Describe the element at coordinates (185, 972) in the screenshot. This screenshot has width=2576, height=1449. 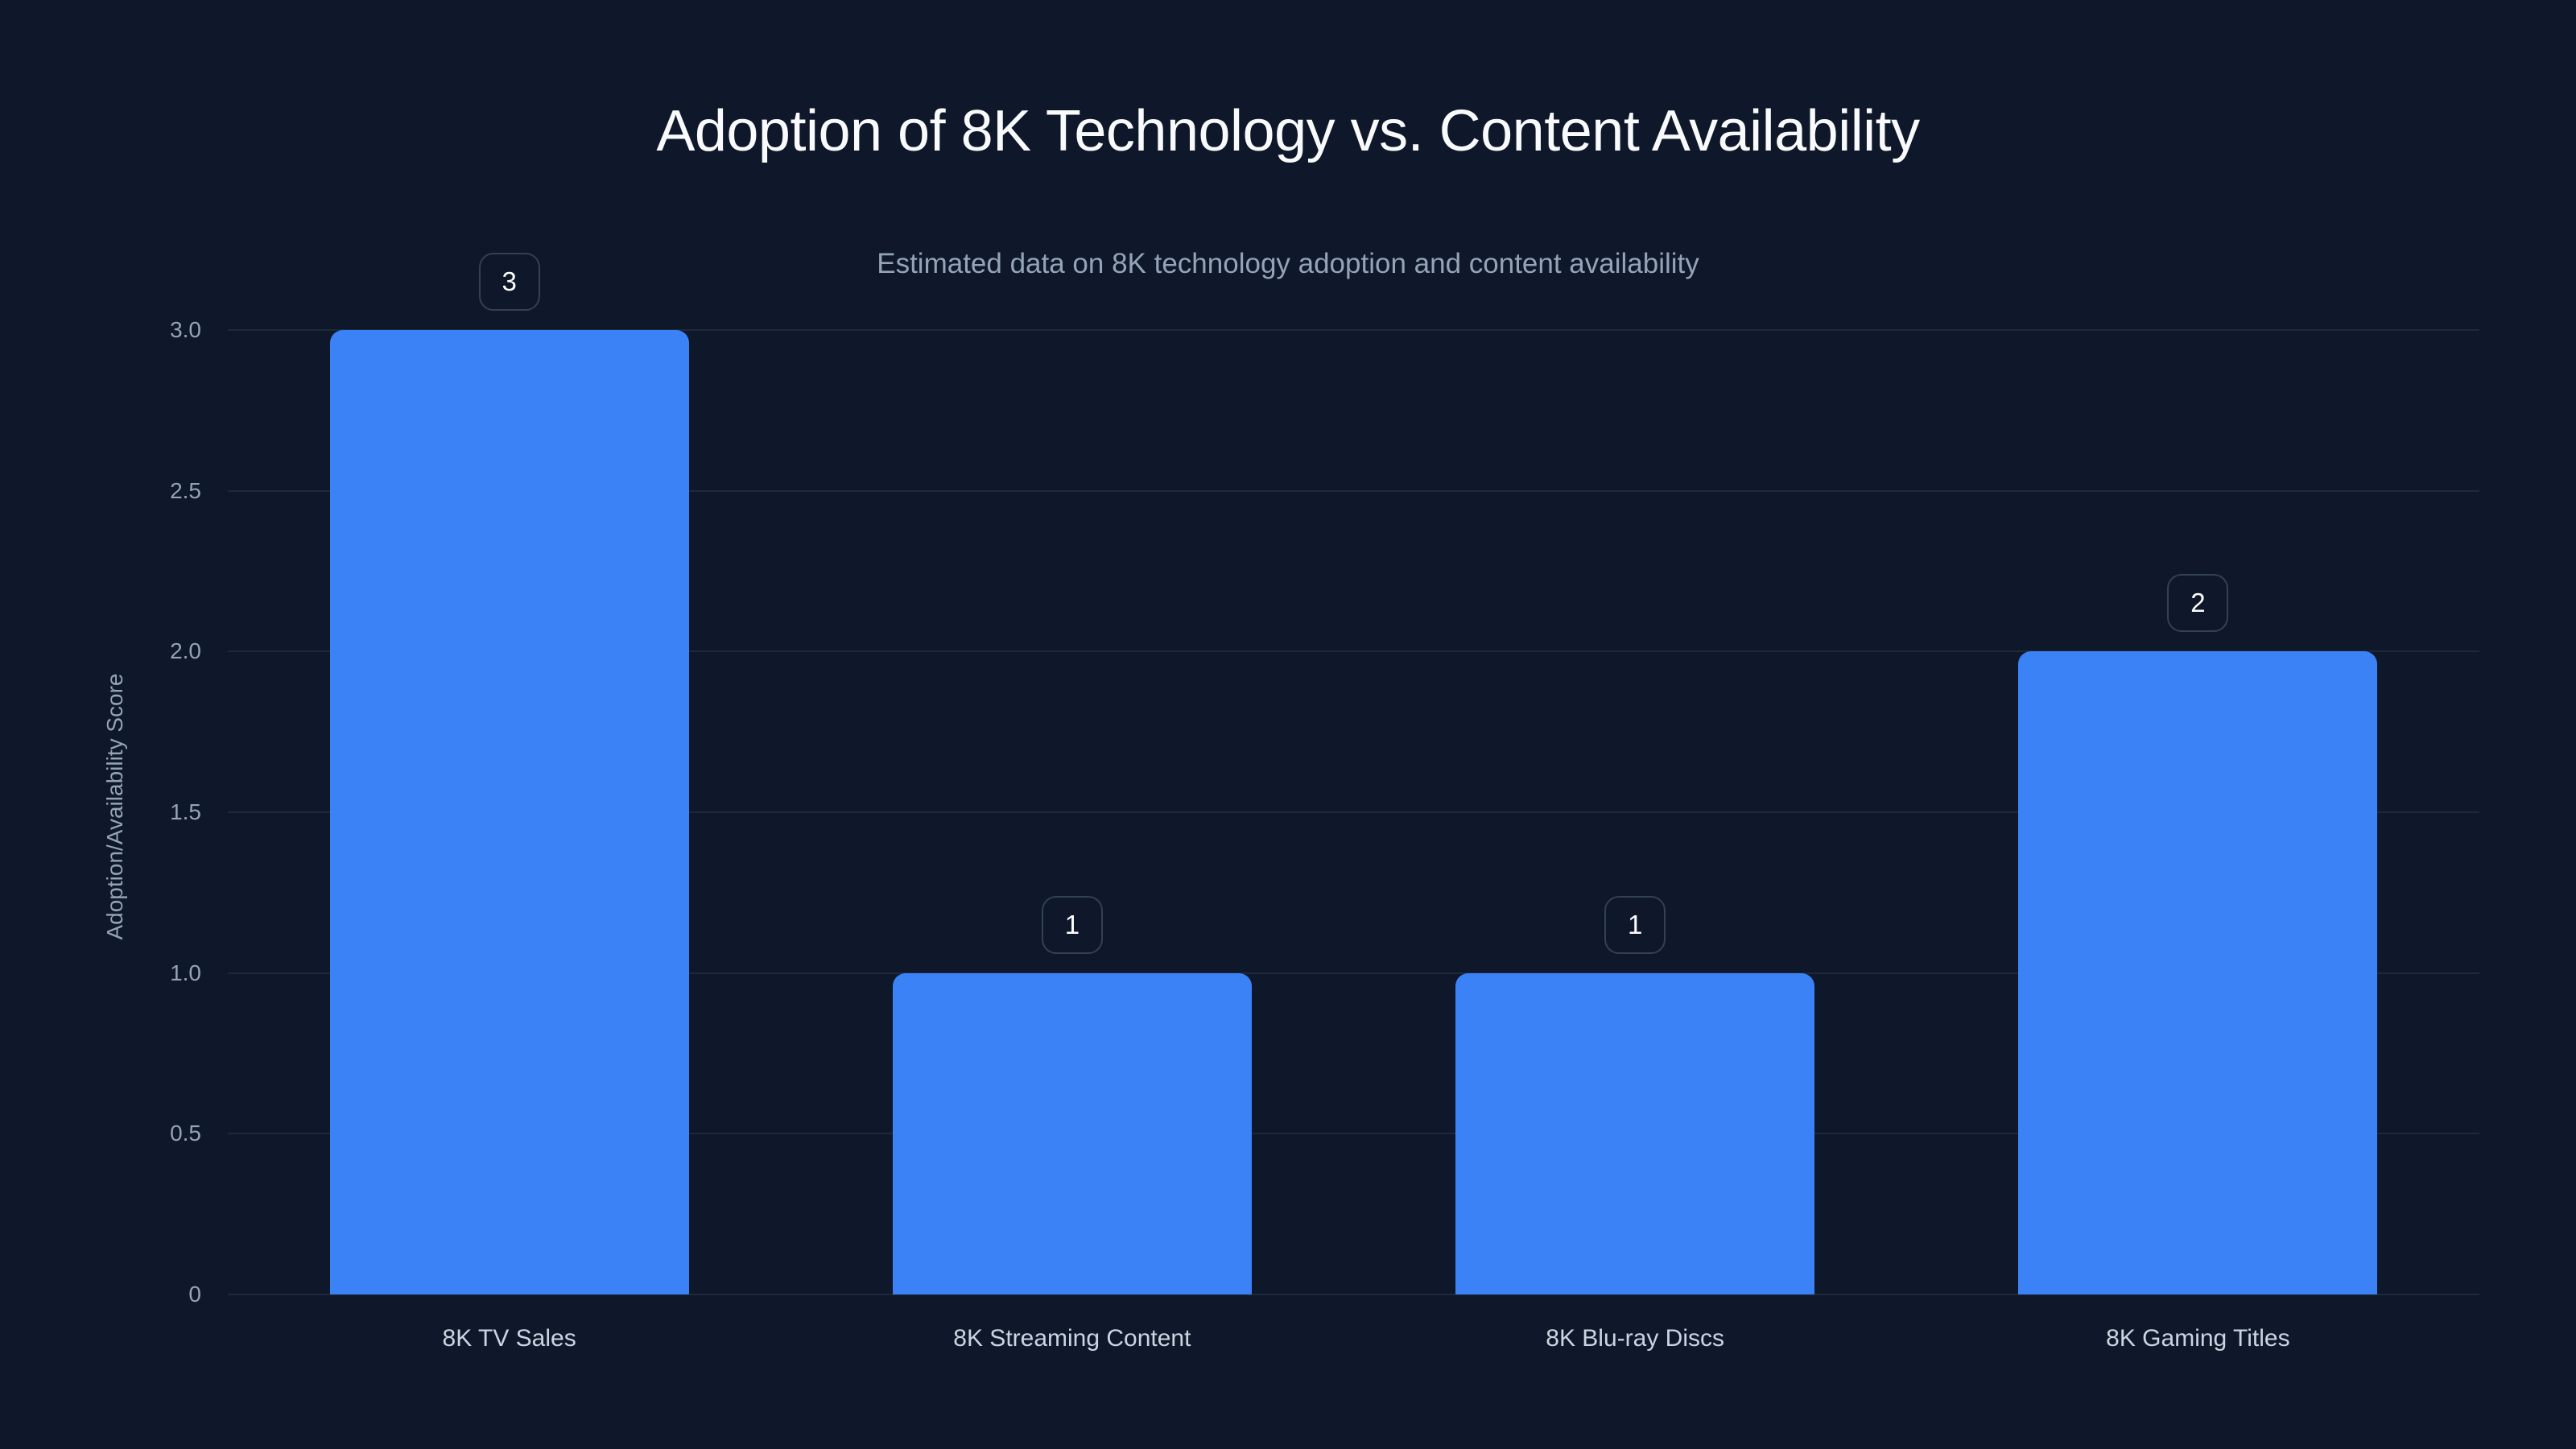
I see `y-tick-label: 1.0` at that location.